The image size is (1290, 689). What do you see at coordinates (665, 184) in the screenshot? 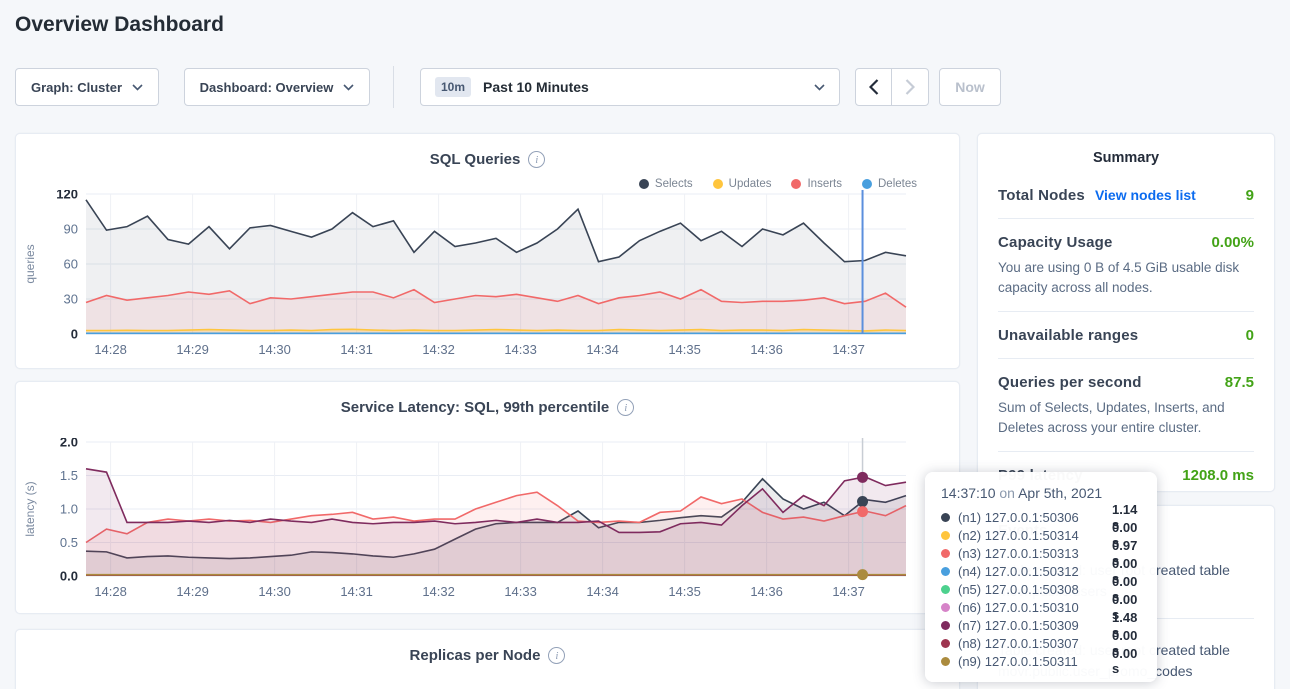
I see `legend-item-selects: Selects` at bounding box center [665, 184].